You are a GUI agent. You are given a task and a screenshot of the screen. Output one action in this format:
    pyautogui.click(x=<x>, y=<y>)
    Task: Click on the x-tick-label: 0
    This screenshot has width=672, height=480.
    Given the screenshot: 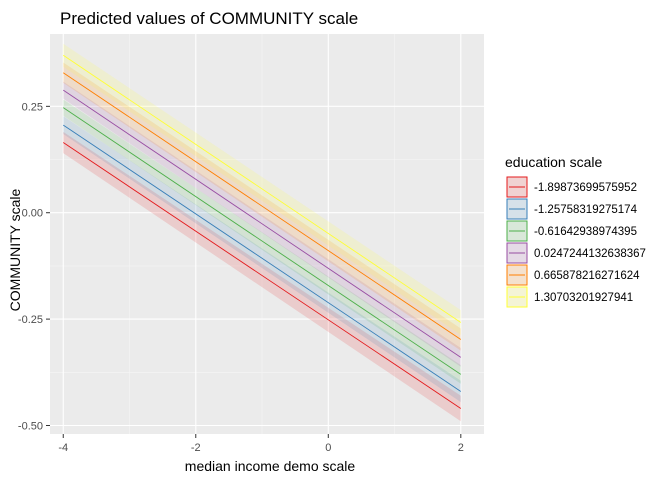 What is the action you would take?
    pyautogui.click(x=328, y=448)
    